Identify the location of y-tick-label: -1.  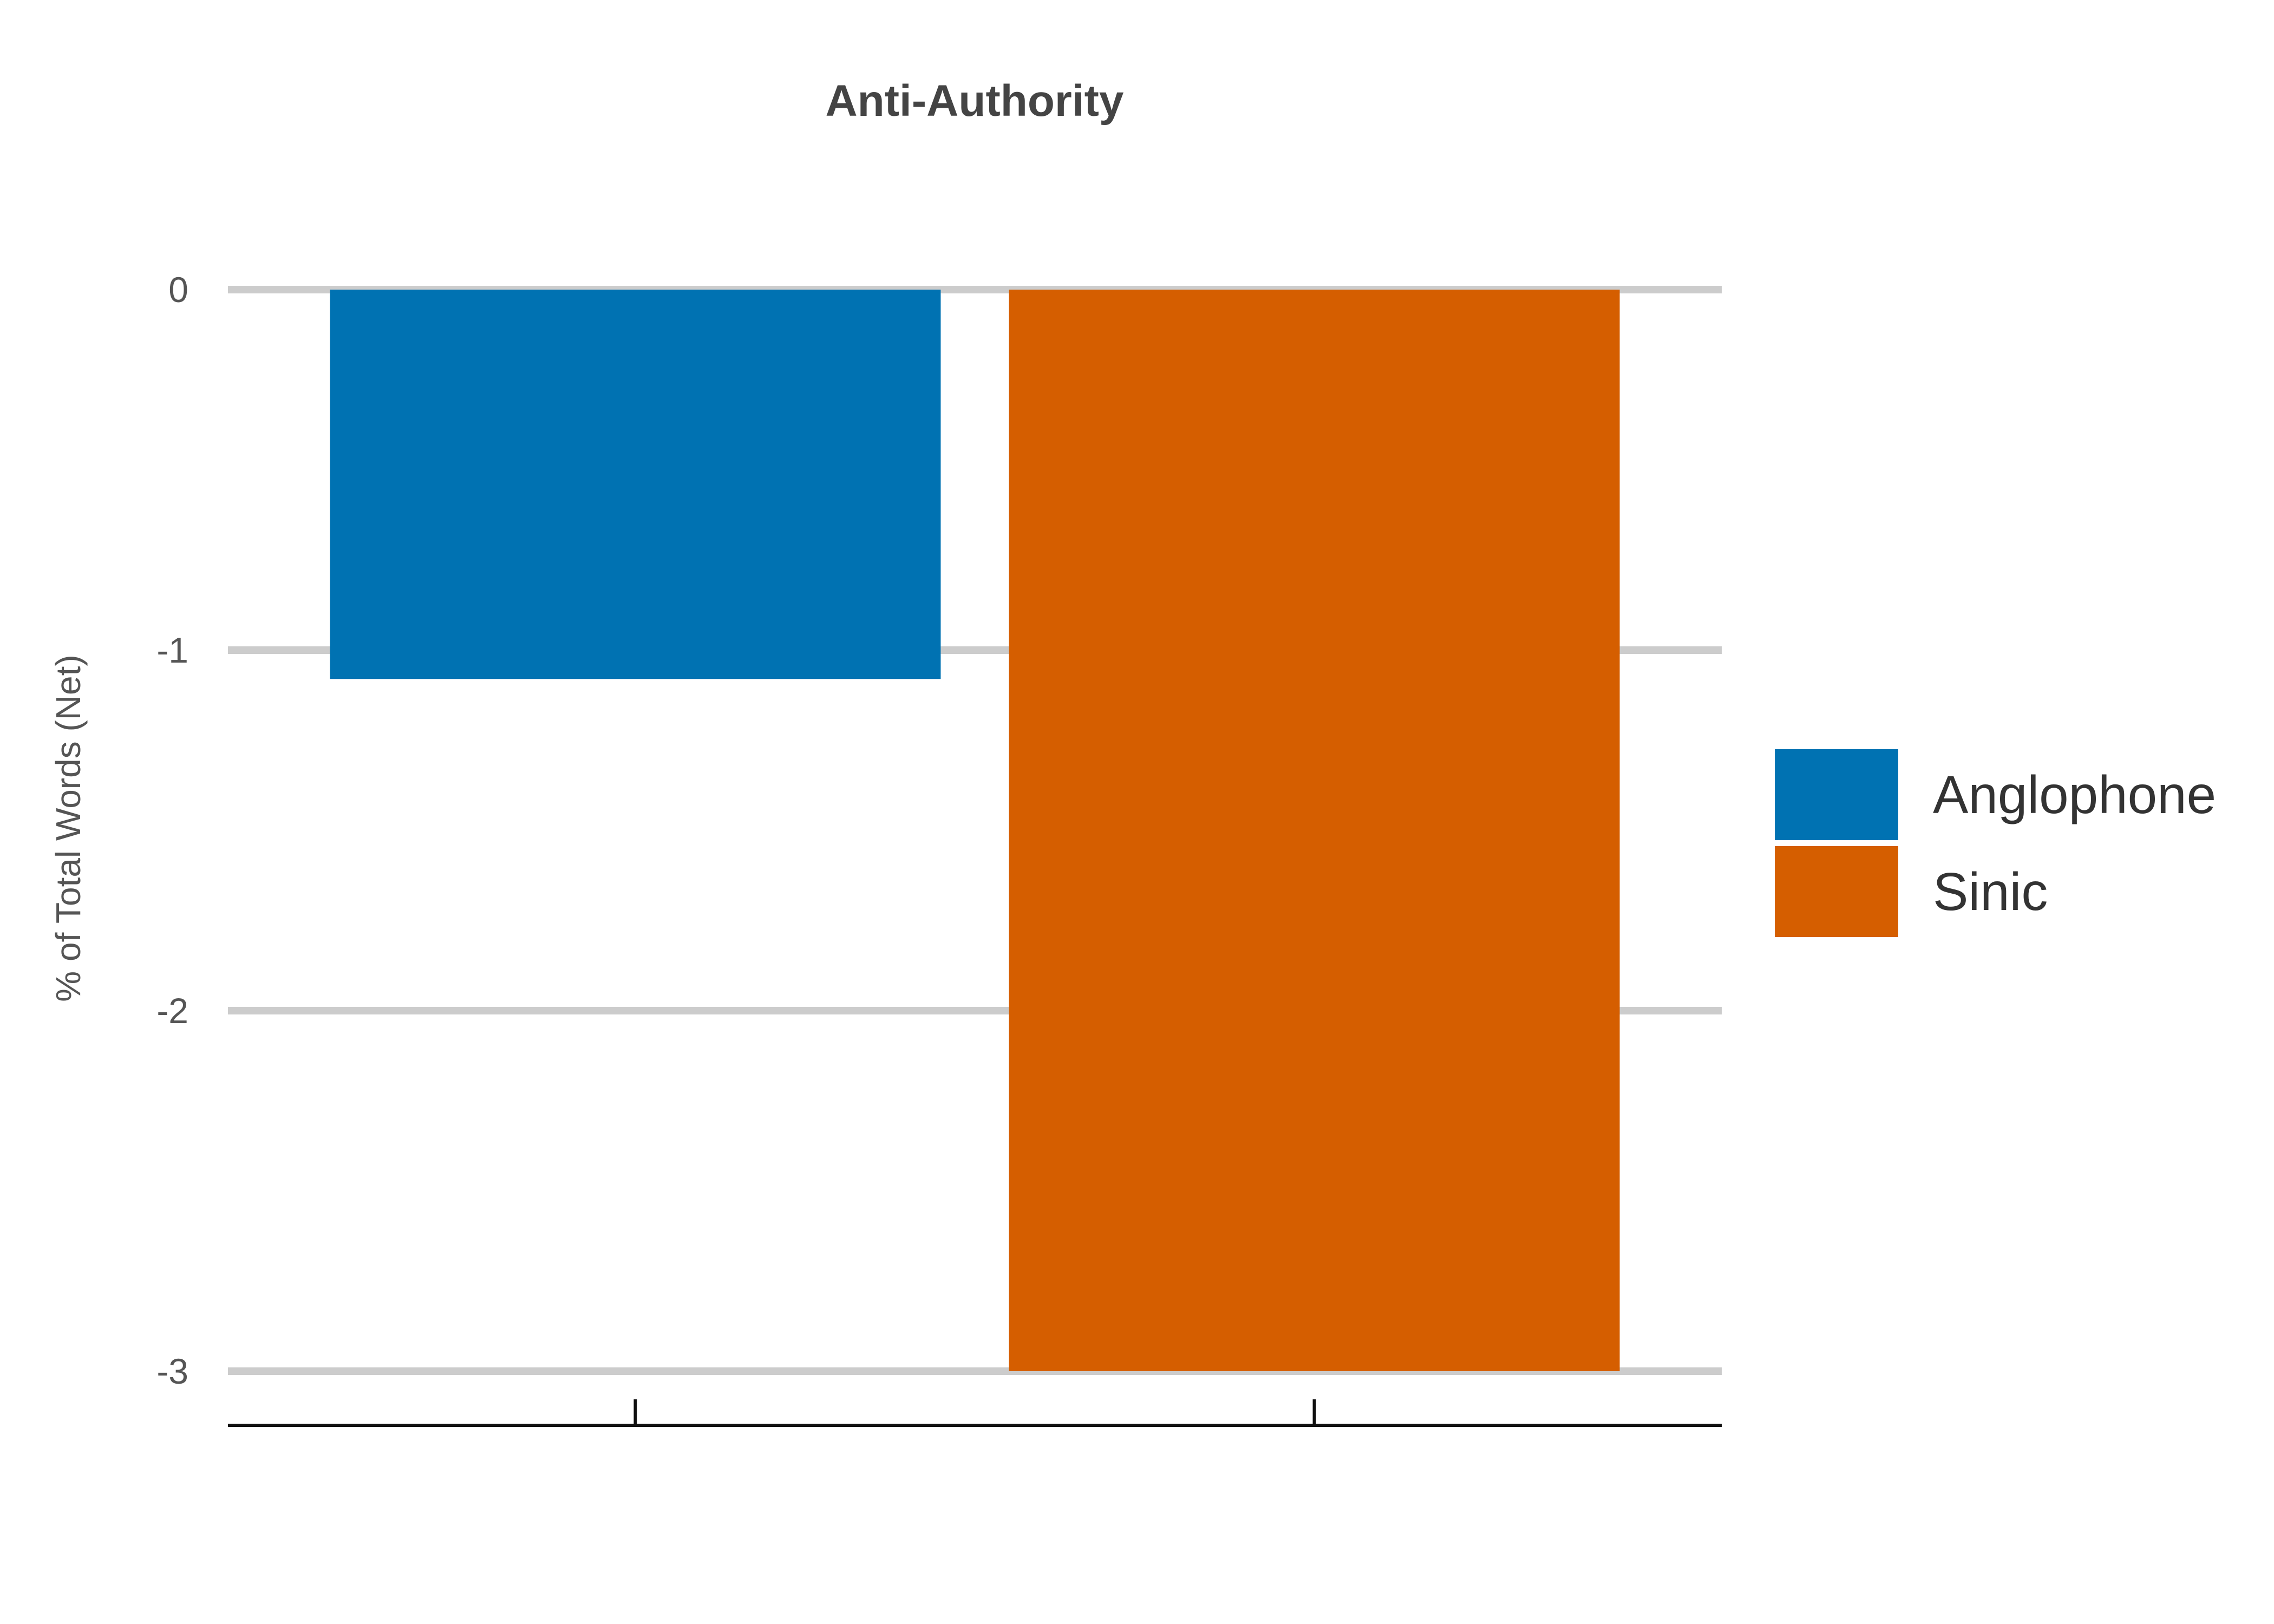
(172, 650).